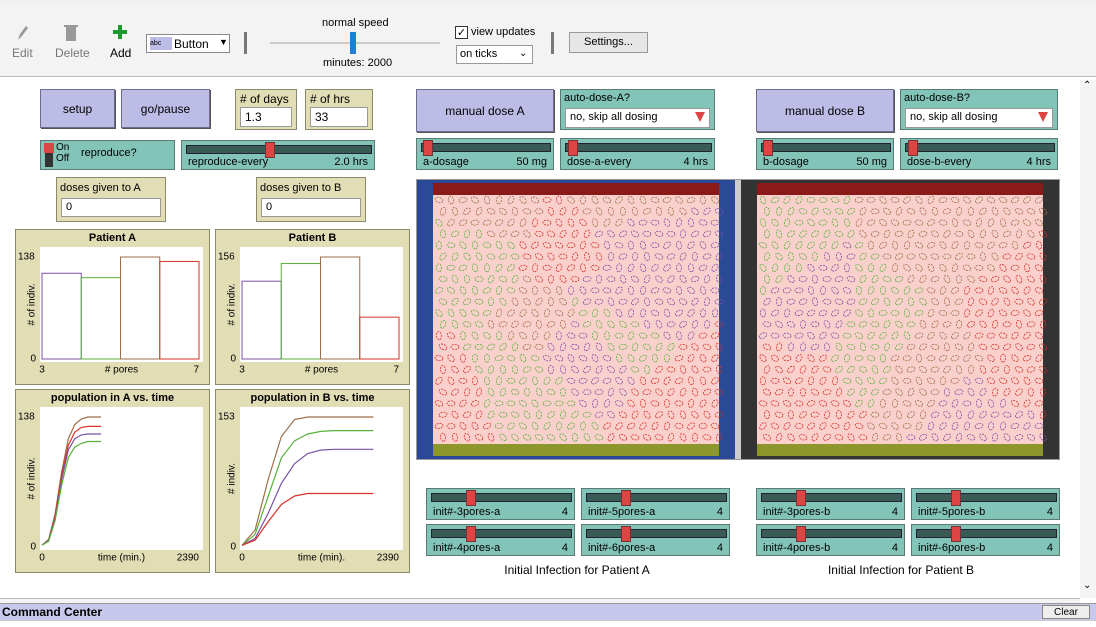 Image resolution: width=1096 pixels, height=627 pixels. Describe the element at coordinates (900, 450) in the screenshot. I see `bottom-band` at that location.